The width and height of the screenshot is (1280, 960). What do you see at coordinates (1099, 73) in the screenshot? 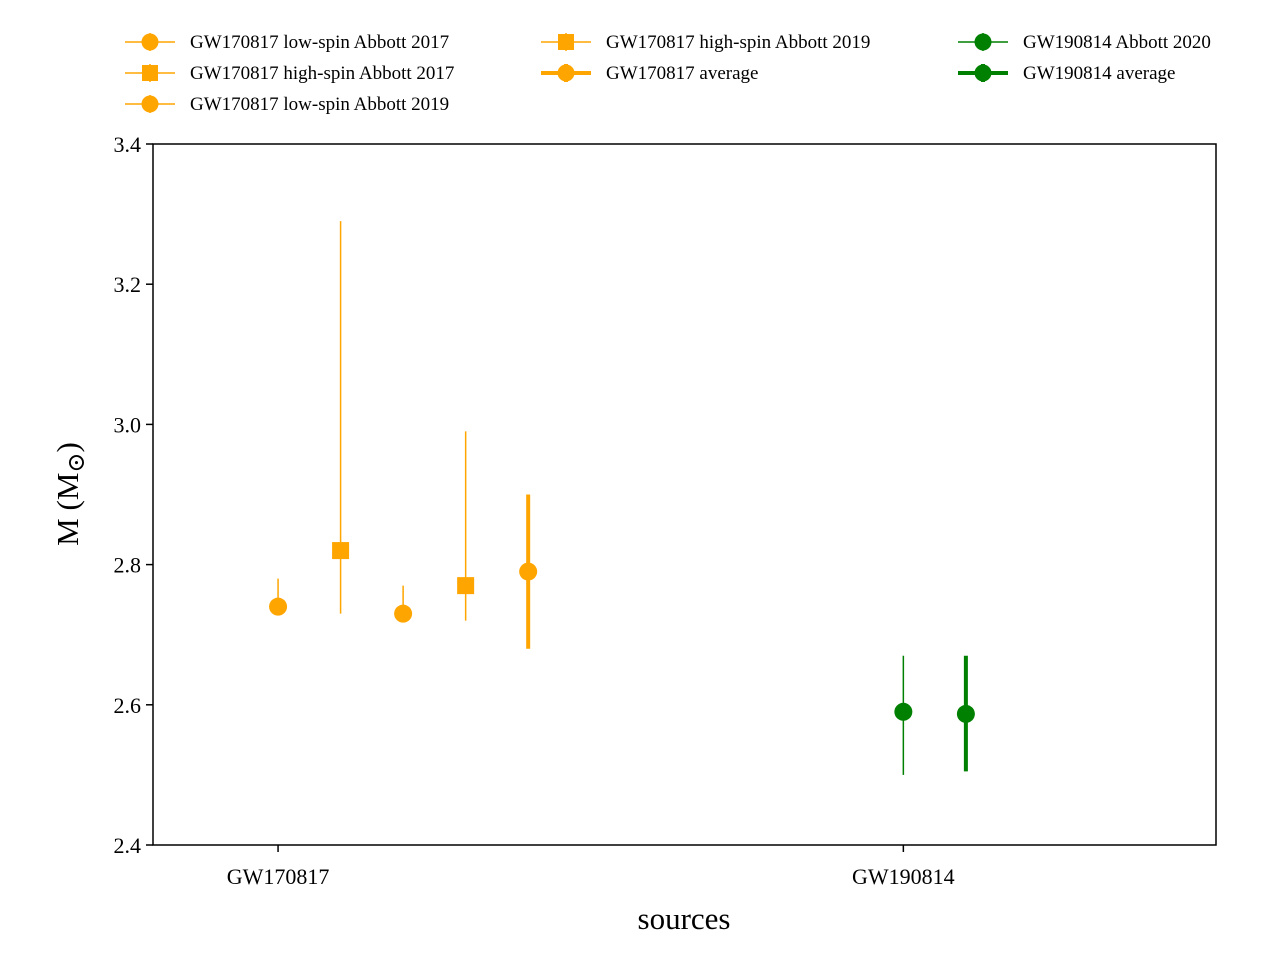
I see `legend-label: GW190814 average` at bounding box center [1099, 73].